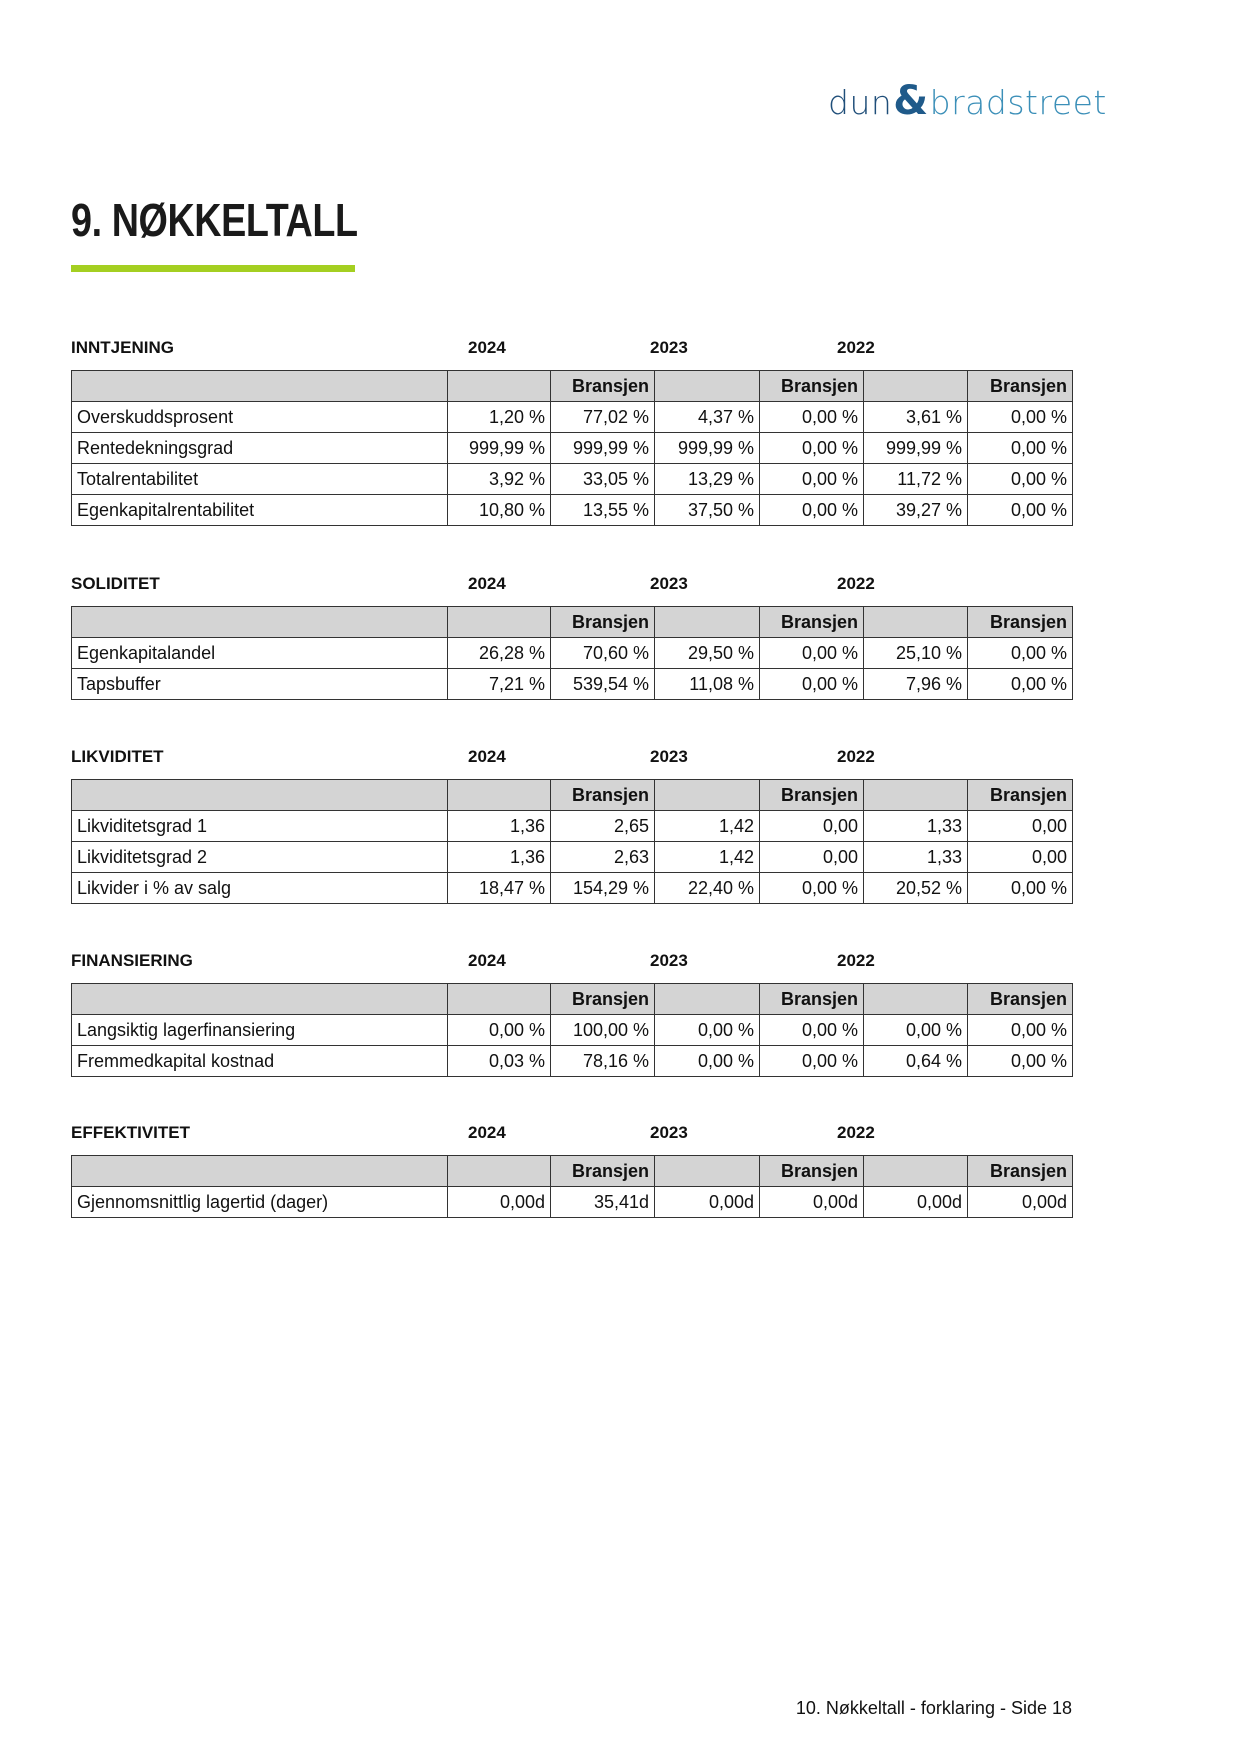 Image resolution: width=1241 pixels, height=1754 pixels. What do you see at coordinates (499, 510) in the screenshot?
I see `value-cell: 10,80 %` at bounding box center [499, 510].